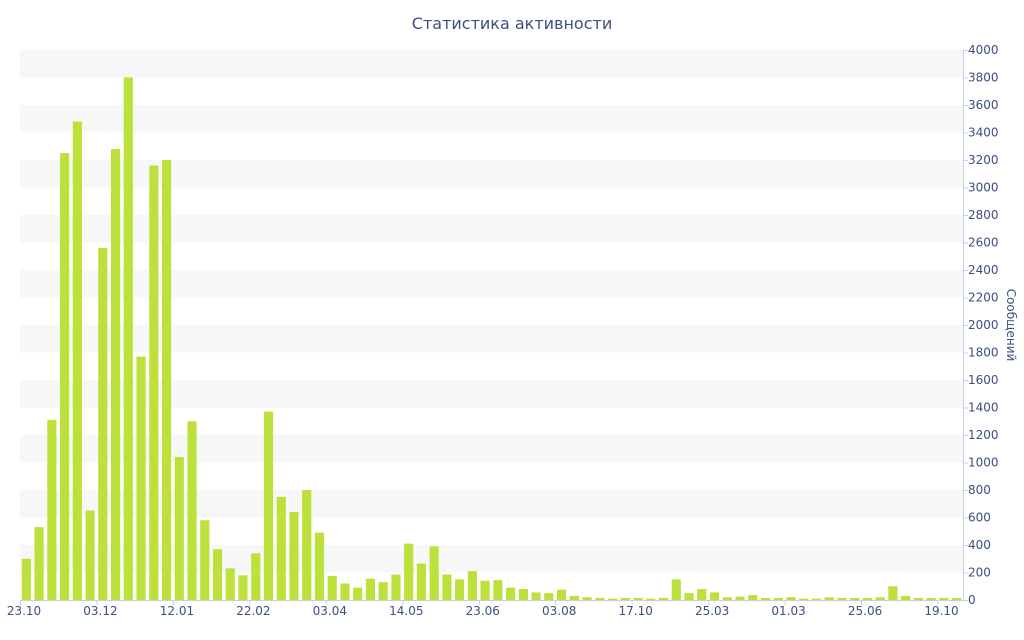 This screenshot has height=640, width=1024. I want to click on y-tick-label: 1000, so click(983, 463).